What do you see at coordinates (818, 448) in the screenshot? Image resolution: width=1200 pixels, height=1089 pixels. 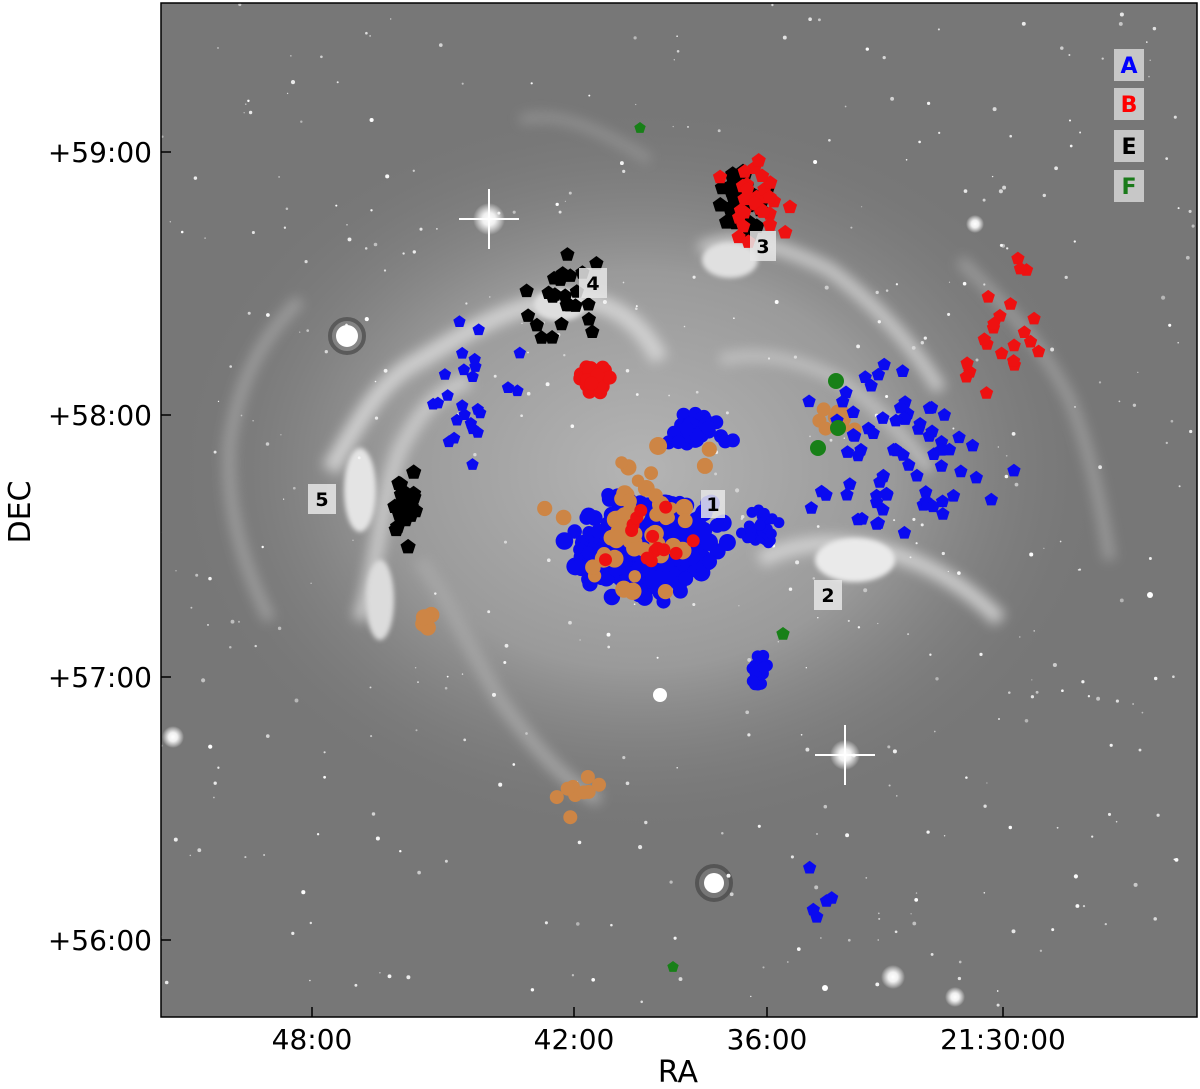 I see `marker-class-f` at bounding box center [818, 448].